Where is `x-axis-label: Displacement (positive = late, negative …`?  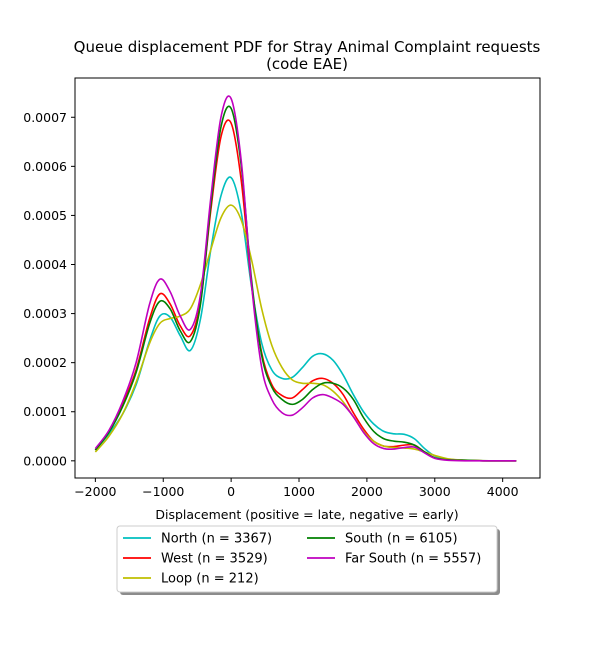 x-axis-label: Displacement (positive = late, negative … is located at coordinates (306, 514).